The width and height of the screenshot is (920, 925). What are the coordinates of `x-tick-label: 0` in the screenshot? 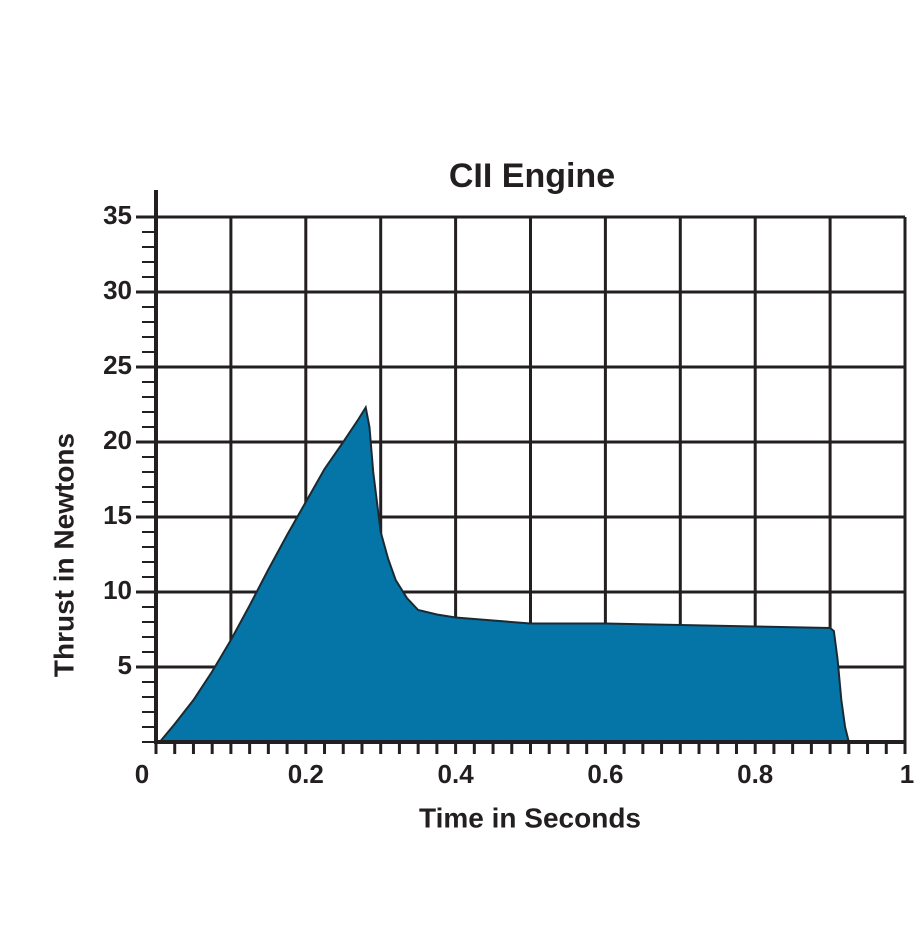 It's located at (142, 774).